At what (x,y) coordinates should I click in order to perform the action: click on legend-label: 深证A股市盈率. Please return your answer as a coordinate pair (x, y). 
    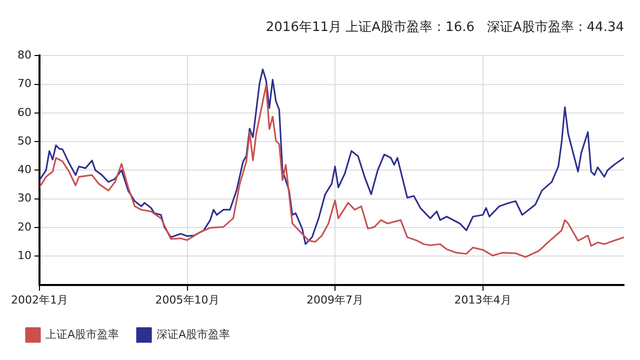
    Looking at the image, I should click on (193, 334).